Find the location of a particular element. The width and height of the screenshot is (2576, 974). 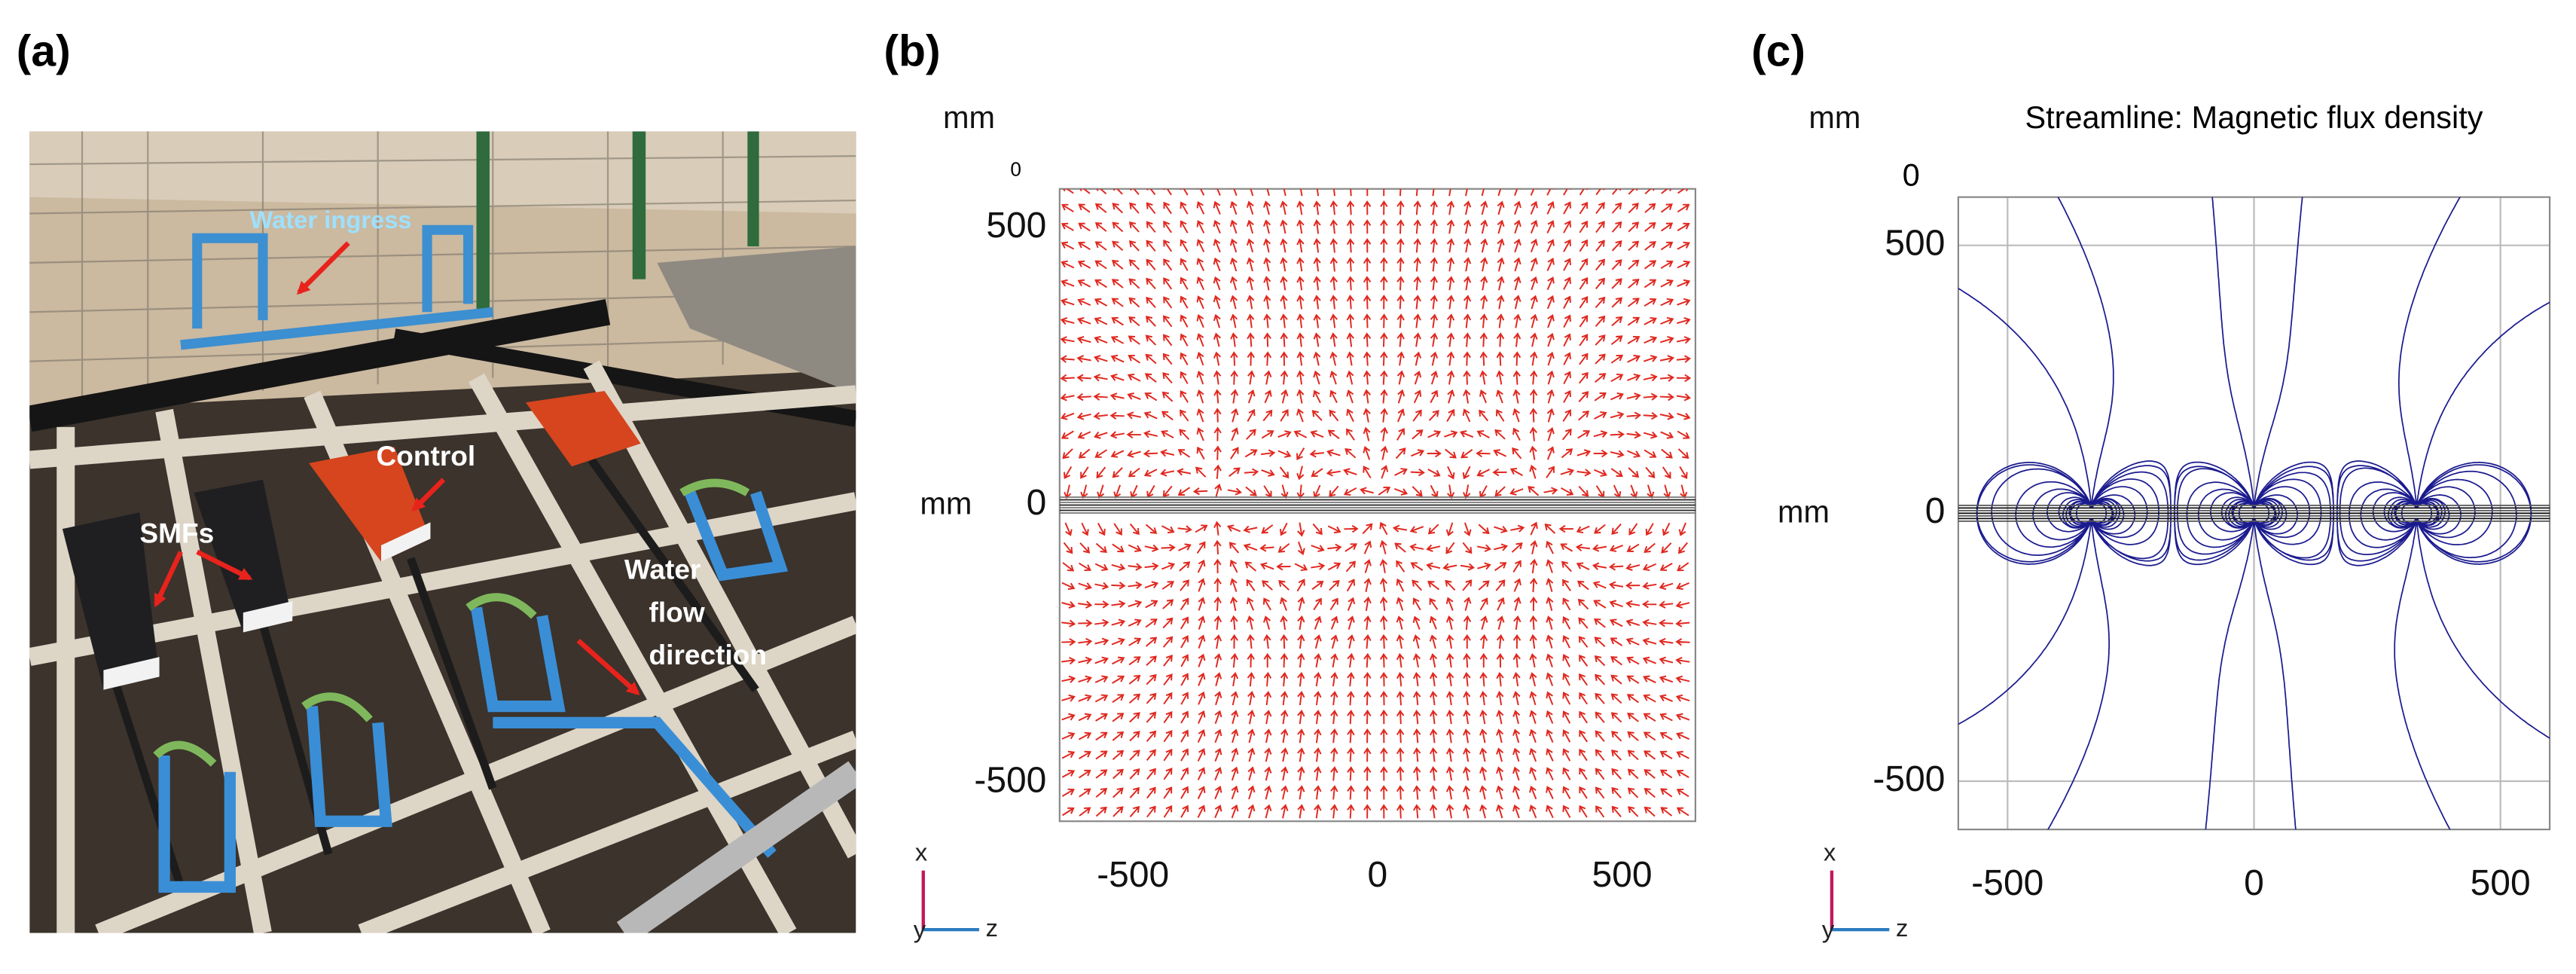

annotation: flow is located at coordinates (677, 612).